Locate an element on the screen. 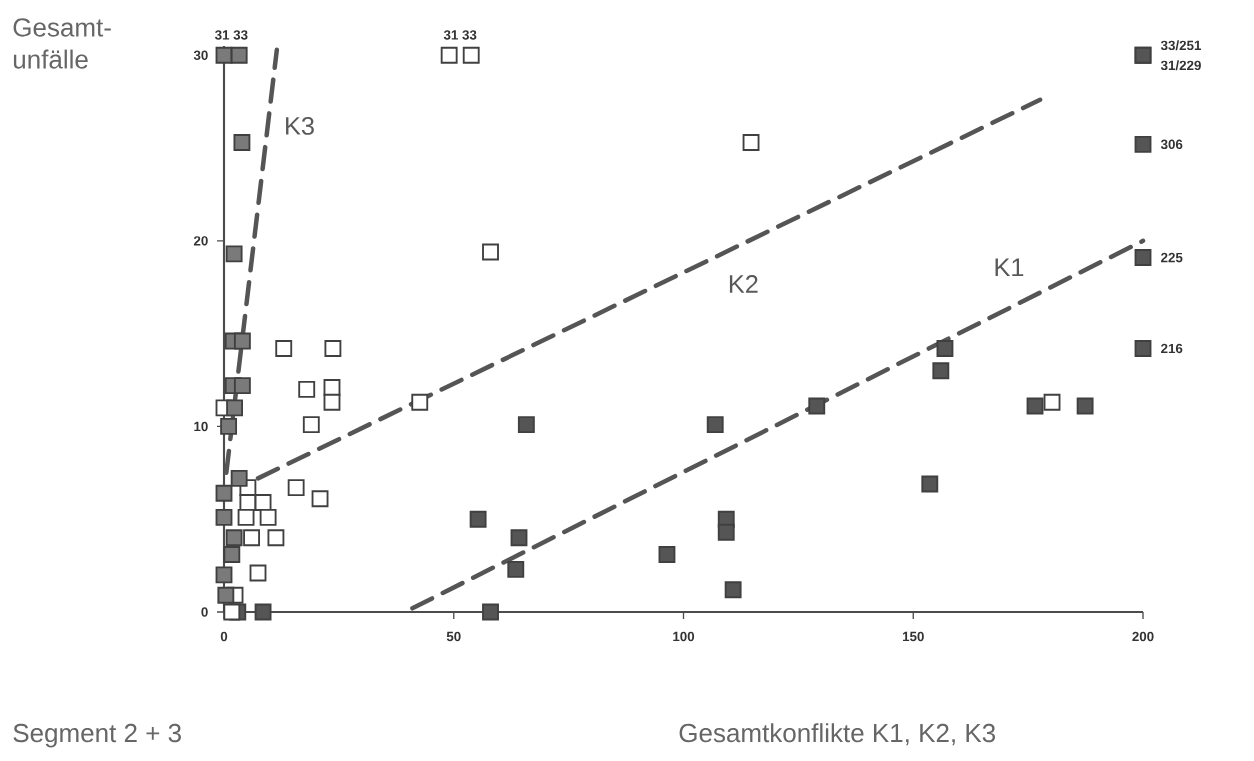  x-tick-label: 150 is located at coordinates (913, 636).